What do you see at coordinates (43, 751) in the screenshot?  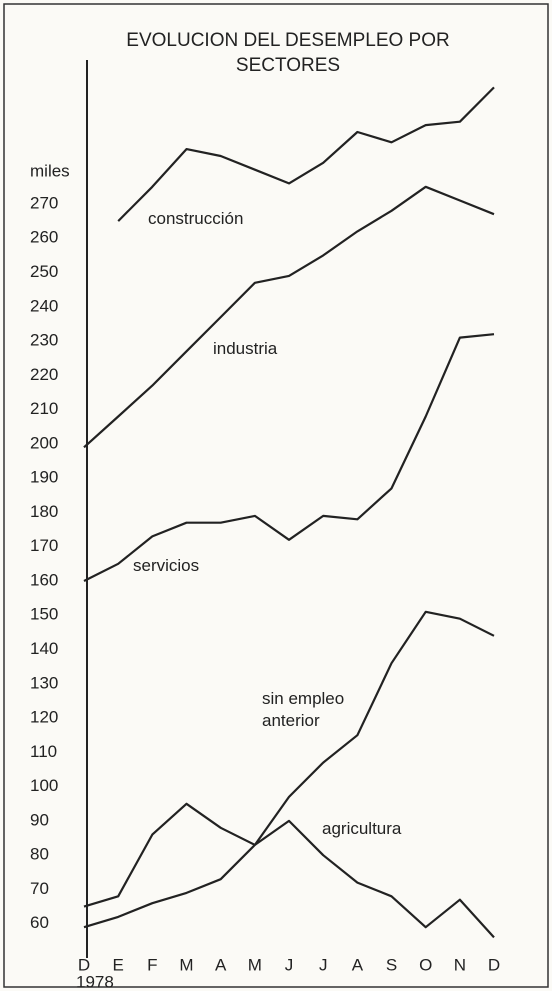 I see `y-tick-label: 110` at bounding box center [43, 751].